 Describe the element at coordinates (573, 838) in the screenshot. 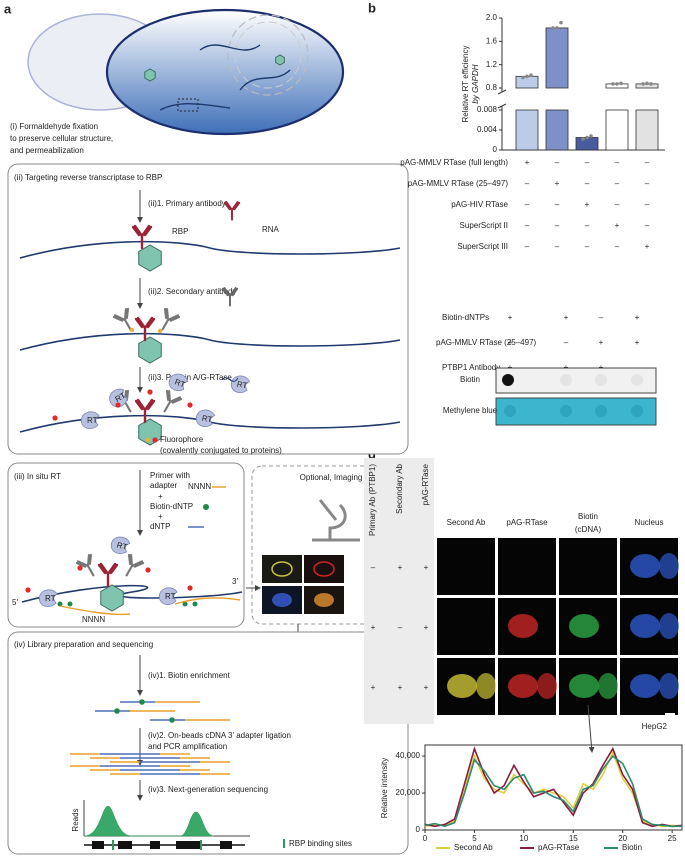

I see `x-tick-label: 15` at that location.